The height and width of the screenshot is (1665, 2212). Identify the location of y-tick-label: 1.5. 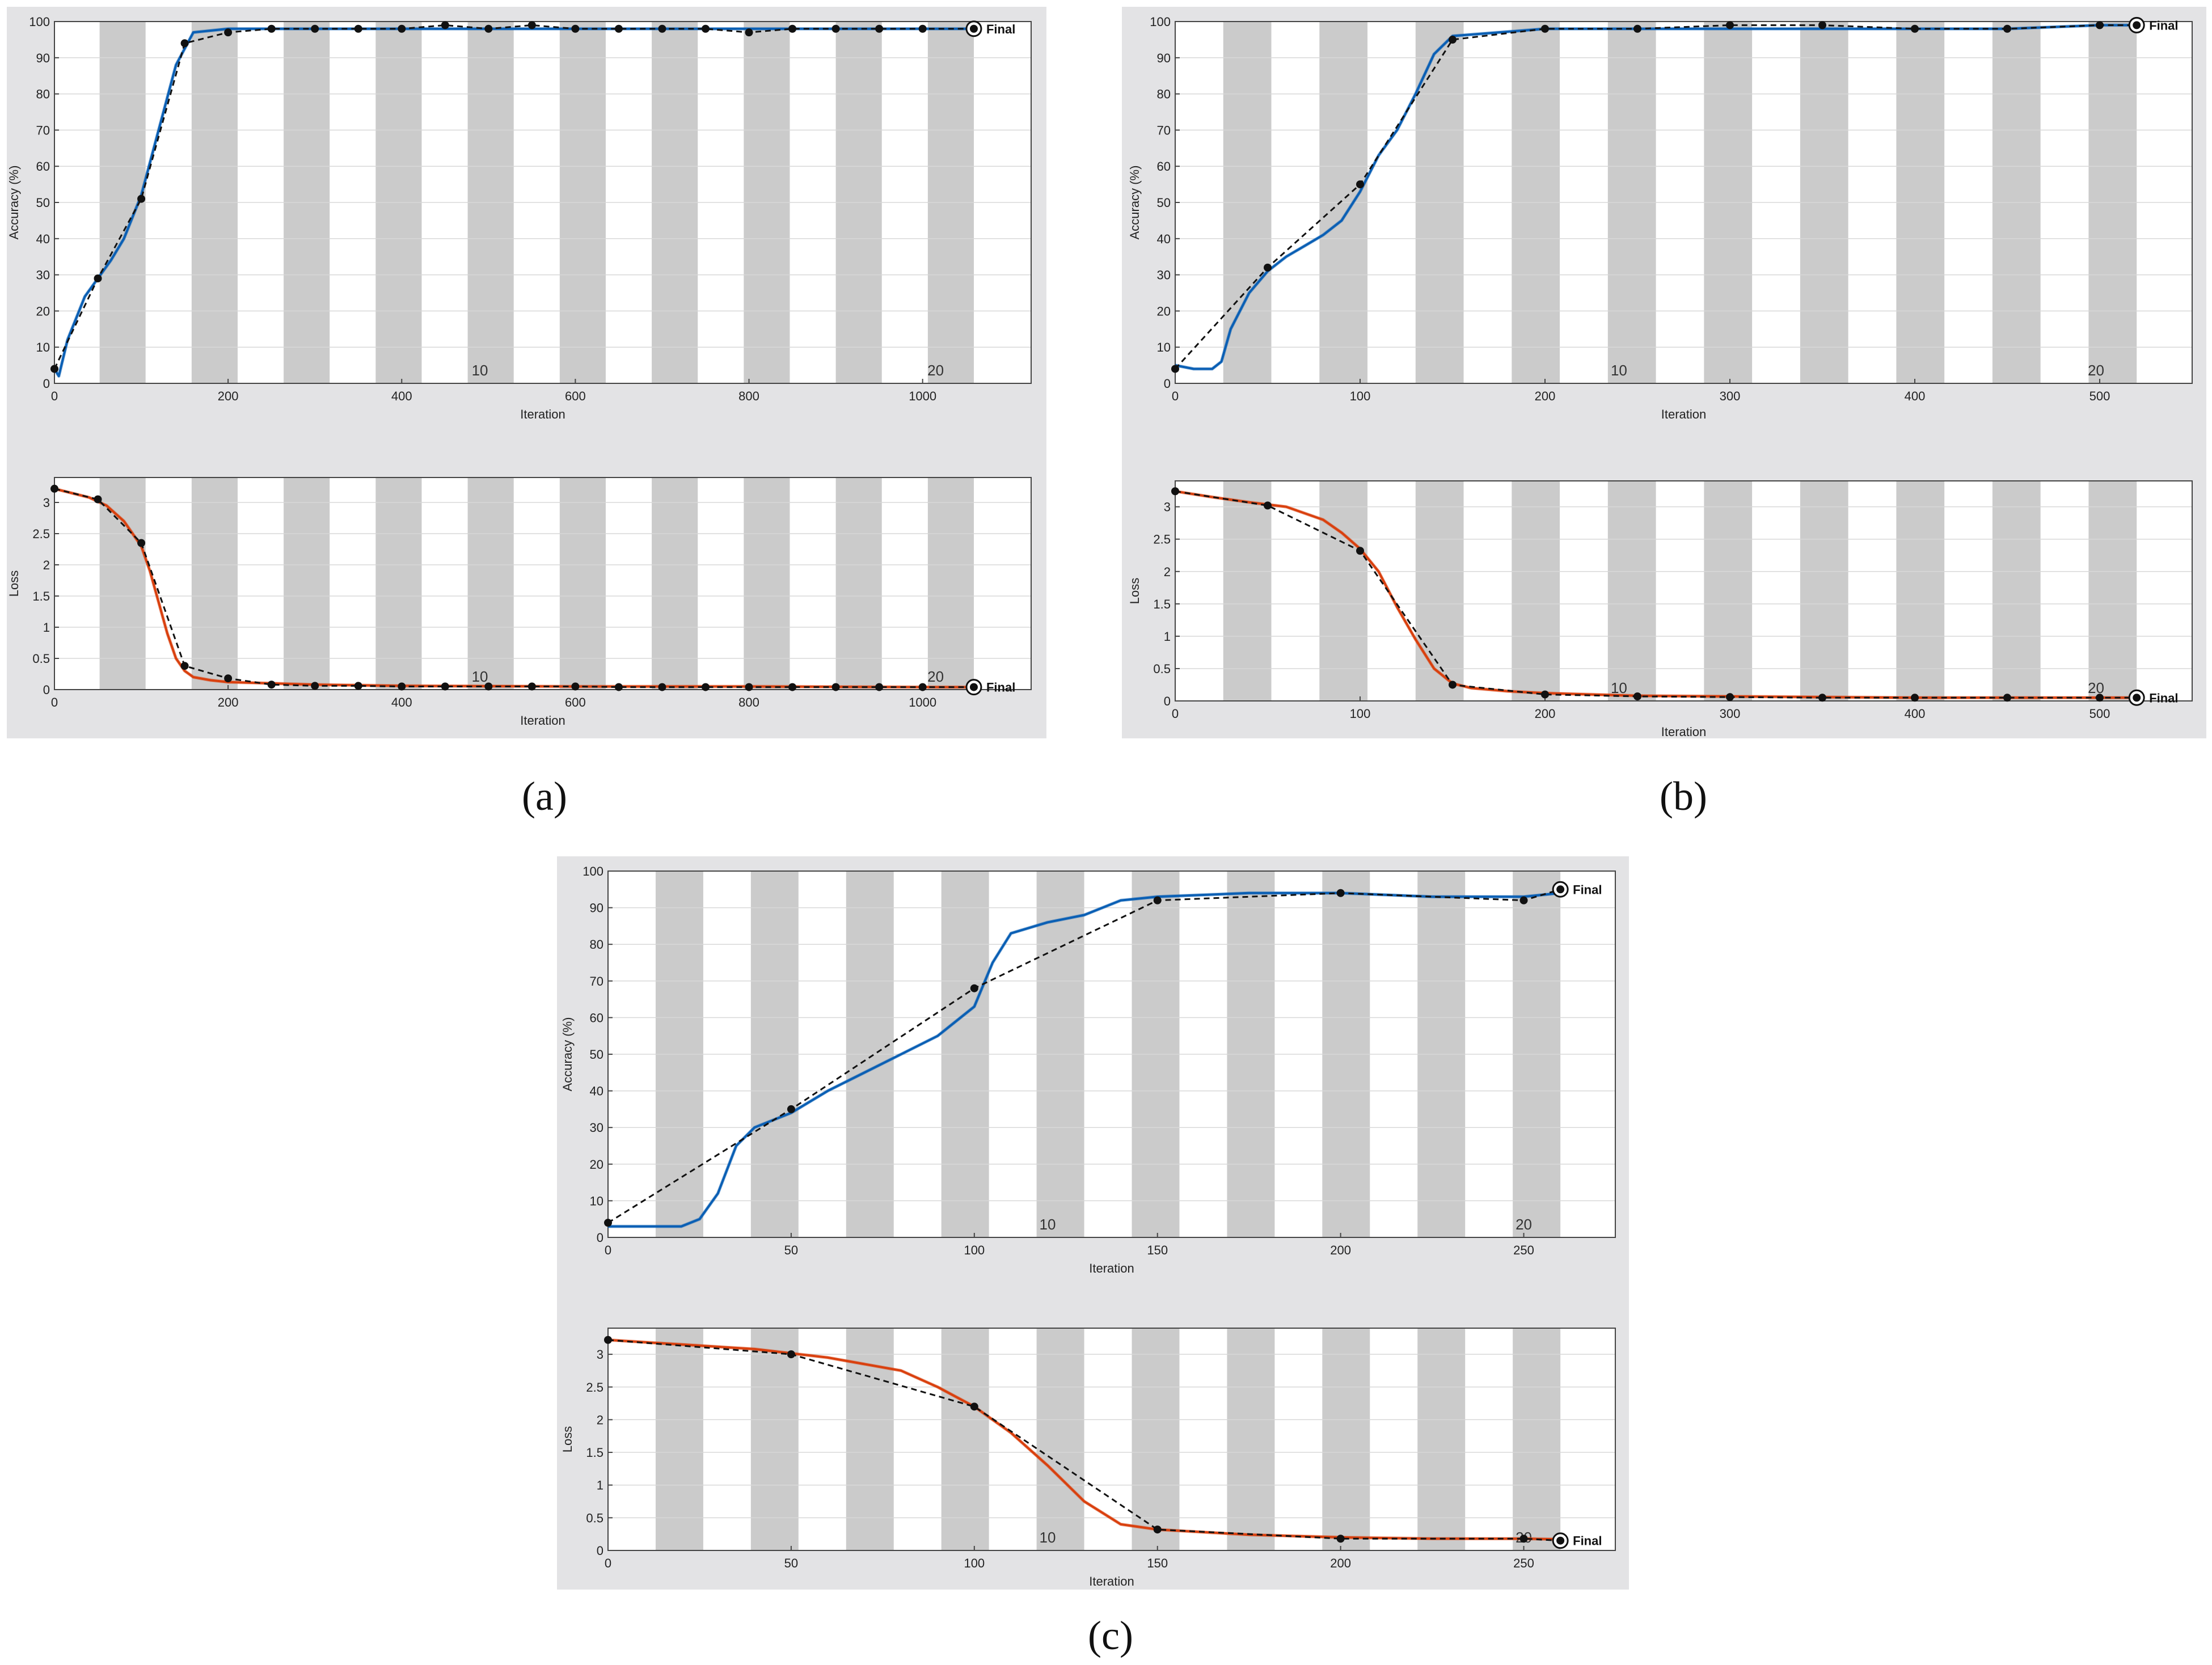
(1162, 604).